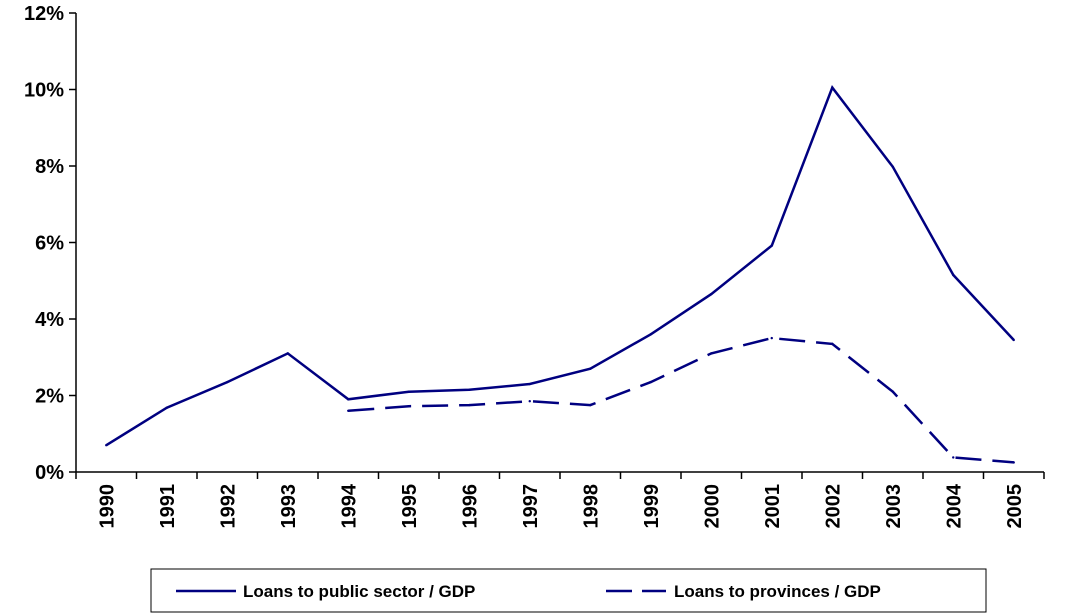 This screenshot has height=616, width=1068. I want to click on y-axis: 0% 2% 4% 6% 8% 10% 12%, so click(50, 243).